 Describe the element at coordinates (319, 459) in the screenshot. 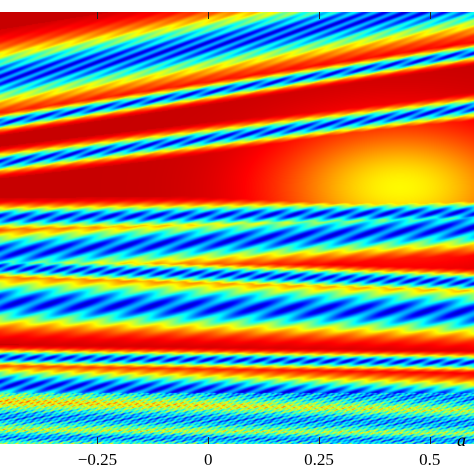

I see `x-tick-label: 0.25` at that location.